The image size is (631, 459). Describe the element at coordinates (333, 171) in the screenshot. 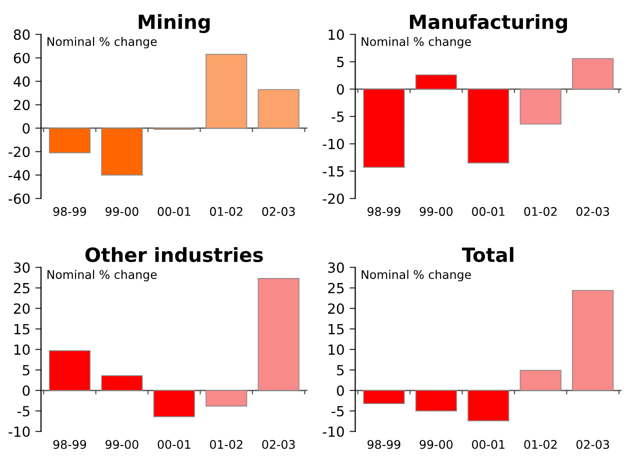

I see `y-tick-label: -15` at that location.